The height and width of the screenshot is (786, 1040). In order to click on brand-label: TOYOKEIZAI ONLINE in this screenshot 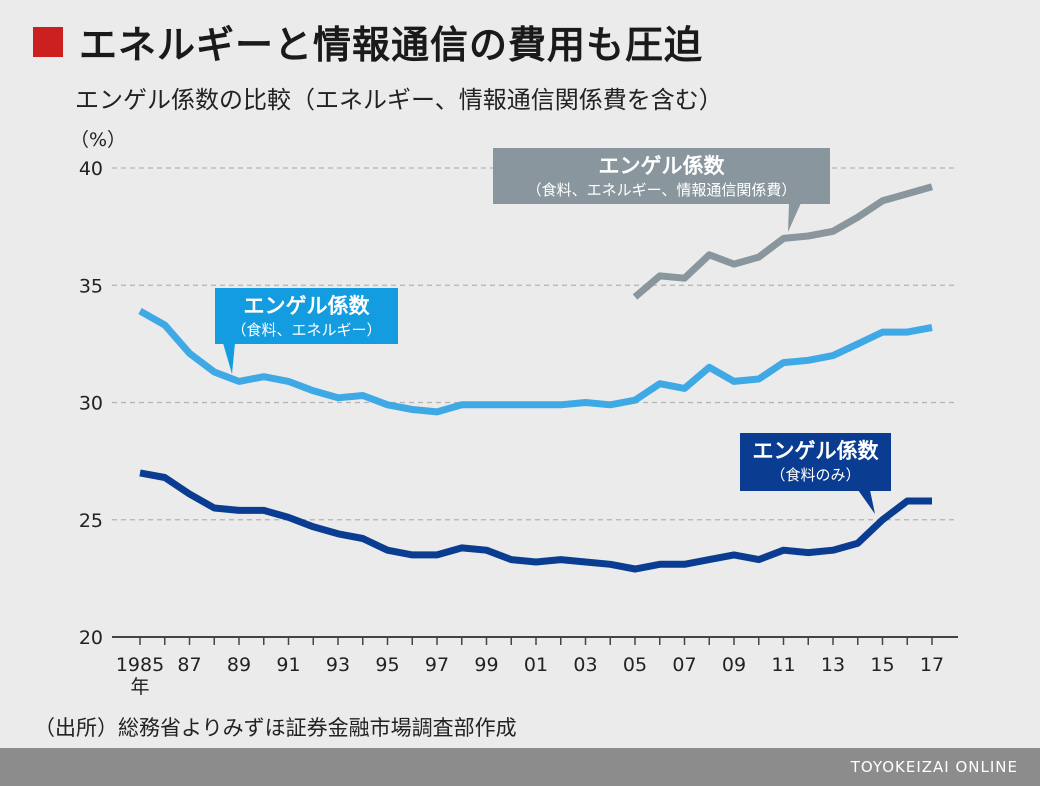, I will do `click(934, 767)`.